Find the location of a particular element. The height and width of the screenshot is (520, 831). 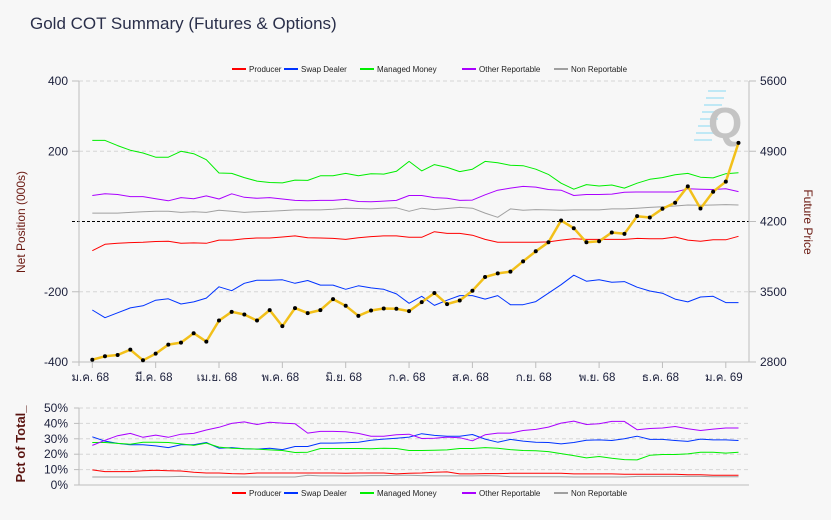

chart-title: Gold COT Summary (Futures & Options) is located at coordinates (183, 23).